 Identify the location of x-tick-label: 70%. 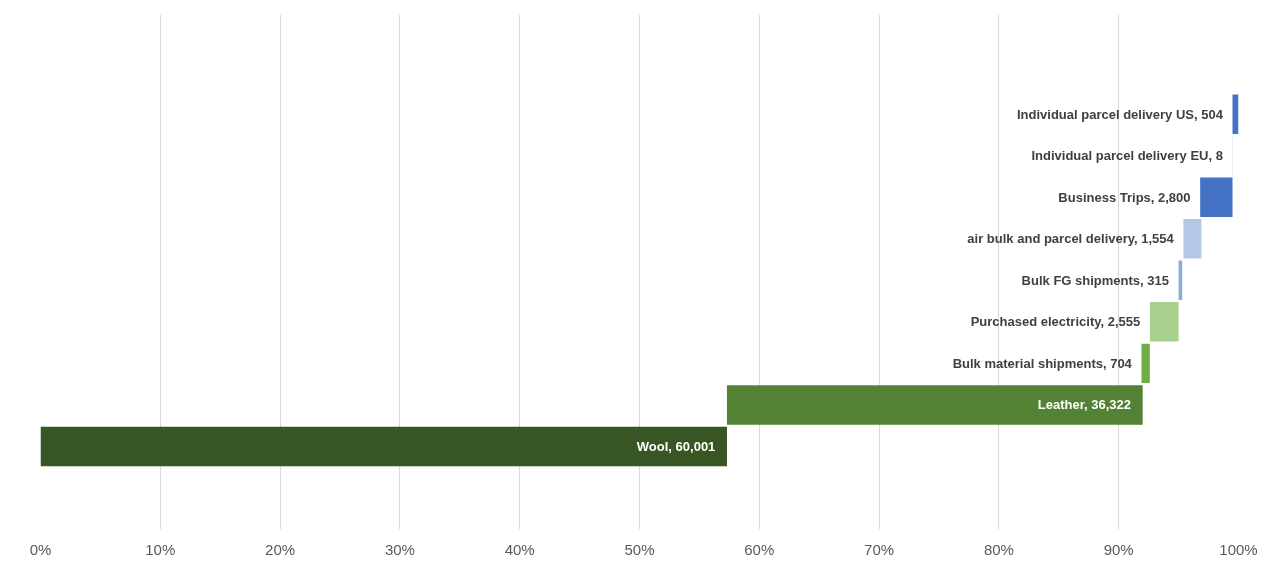
(879, 549).